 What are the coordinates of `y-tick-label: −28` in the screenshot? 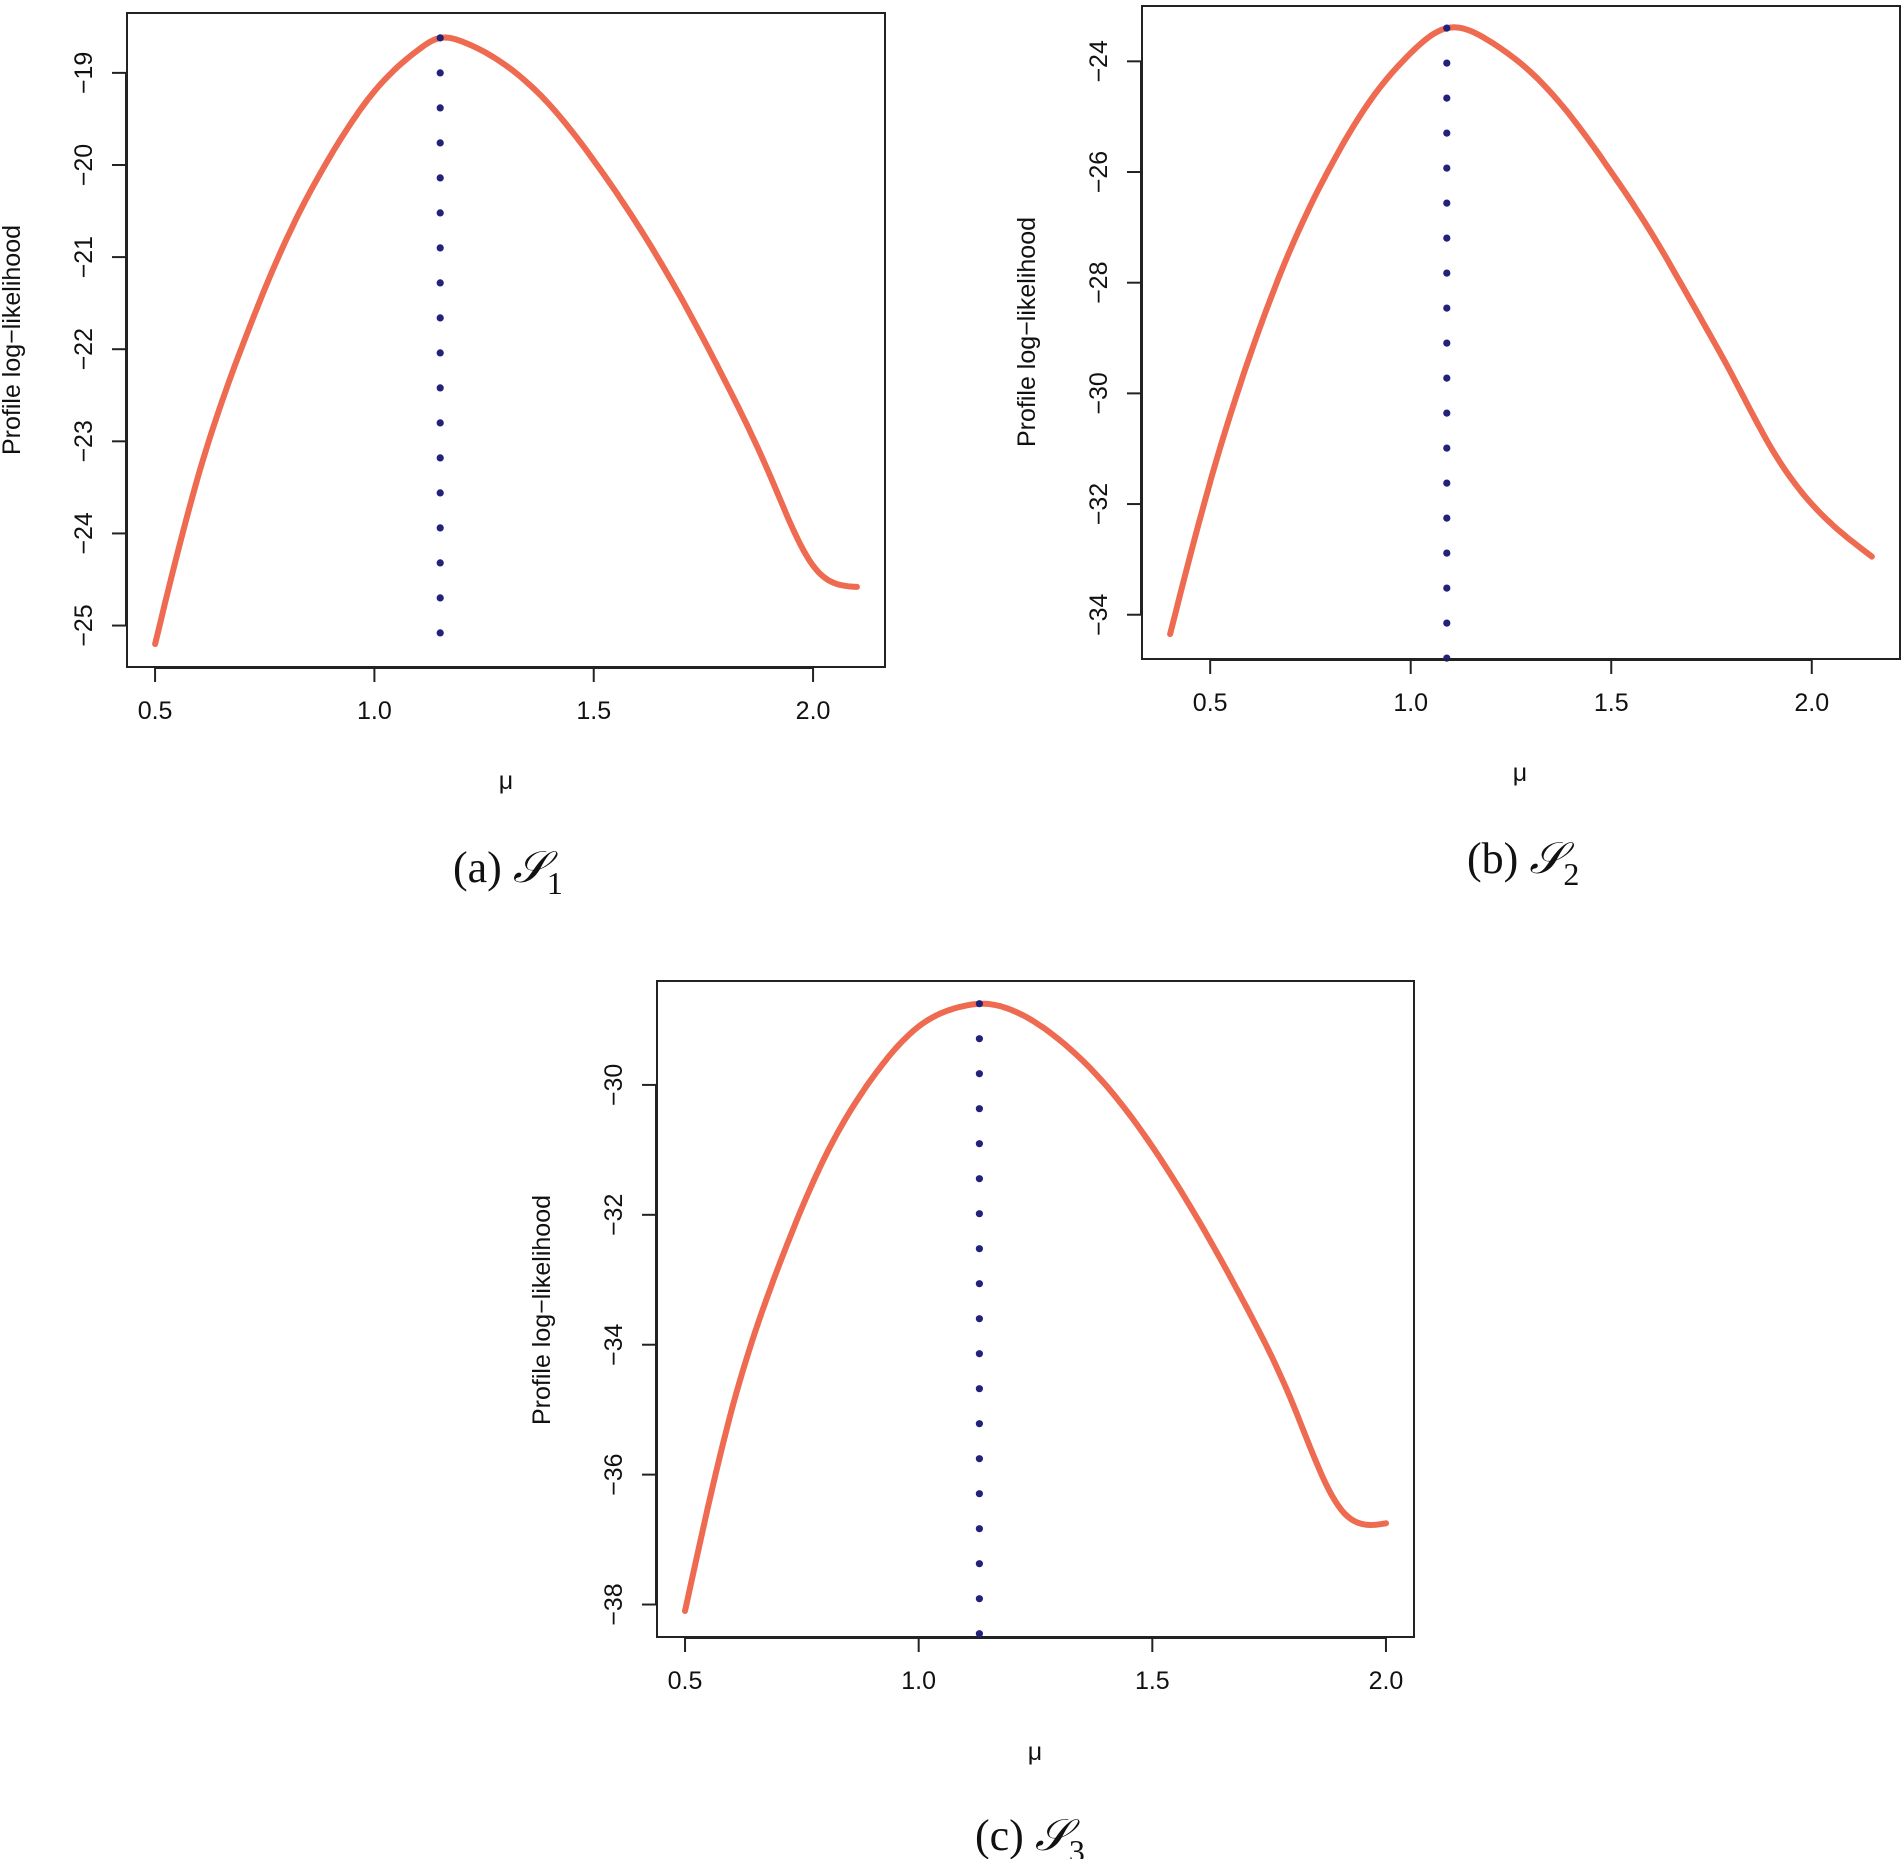 It's located at (1099, 282).